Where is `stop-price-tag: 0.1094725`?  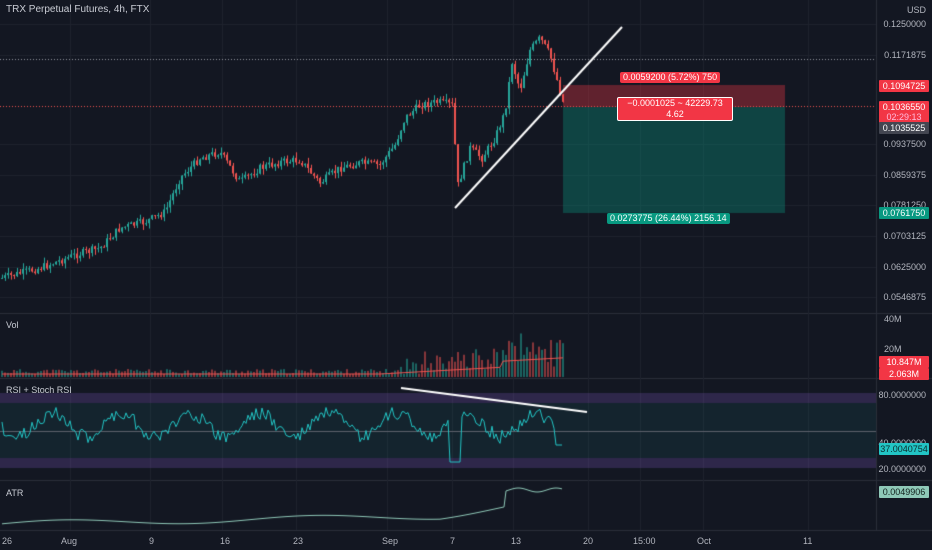 stop-price-tag: 0.1094725 is located at coordinates (904, 86).